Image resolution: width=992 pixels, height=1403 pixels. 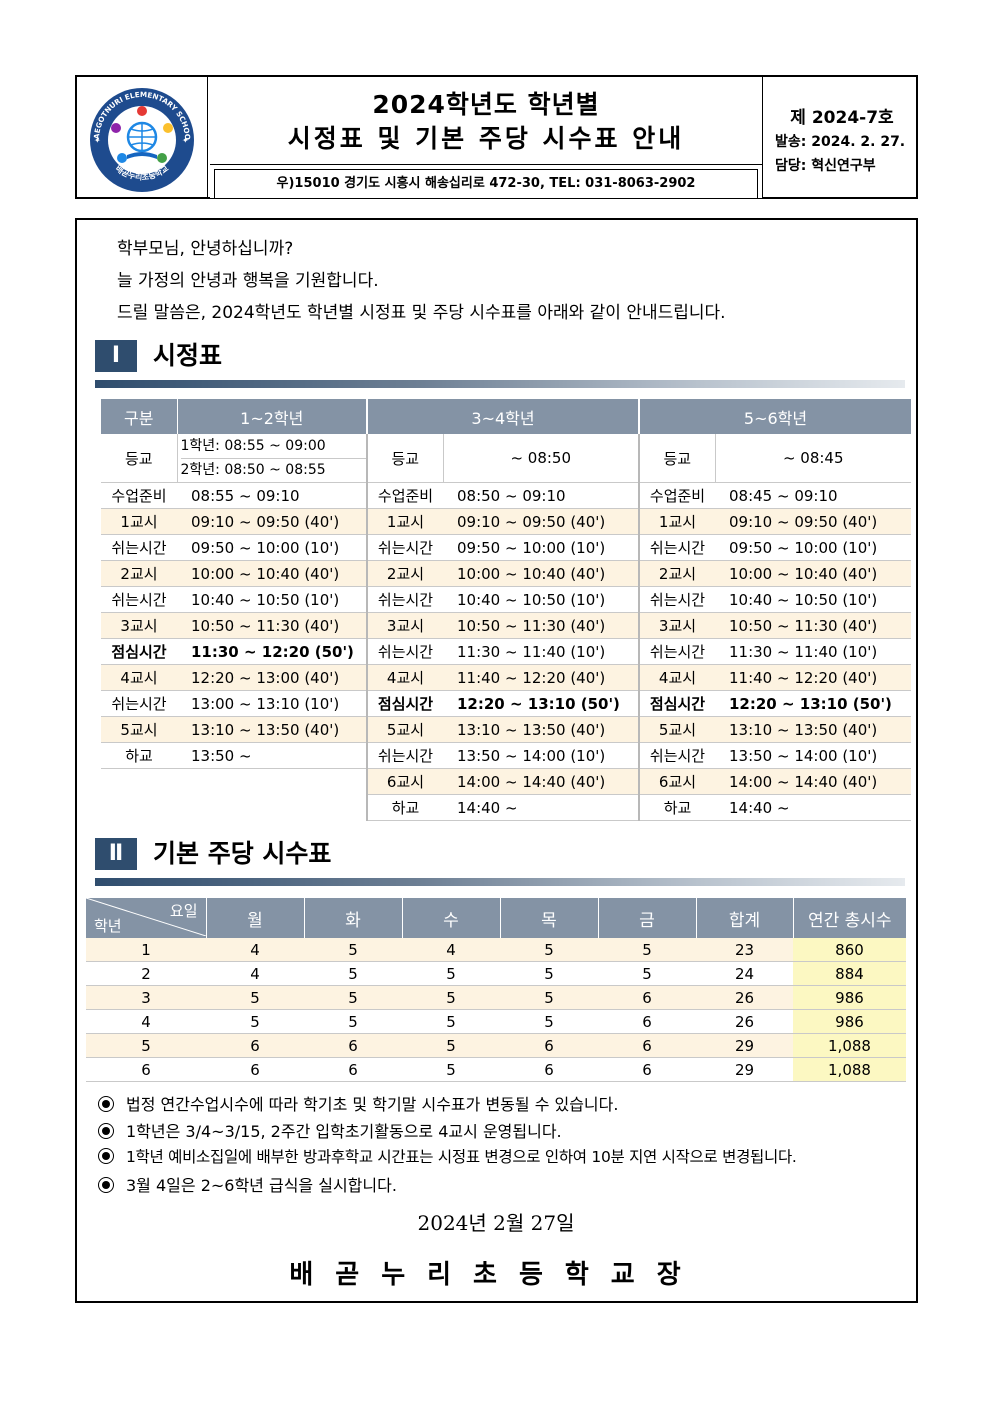 What do you see at coordinates (541, 677) in the screenshot?
I see `schedule-period-time: 11:40 ~ 12:20 (40')` at bounding box center [541, 677].